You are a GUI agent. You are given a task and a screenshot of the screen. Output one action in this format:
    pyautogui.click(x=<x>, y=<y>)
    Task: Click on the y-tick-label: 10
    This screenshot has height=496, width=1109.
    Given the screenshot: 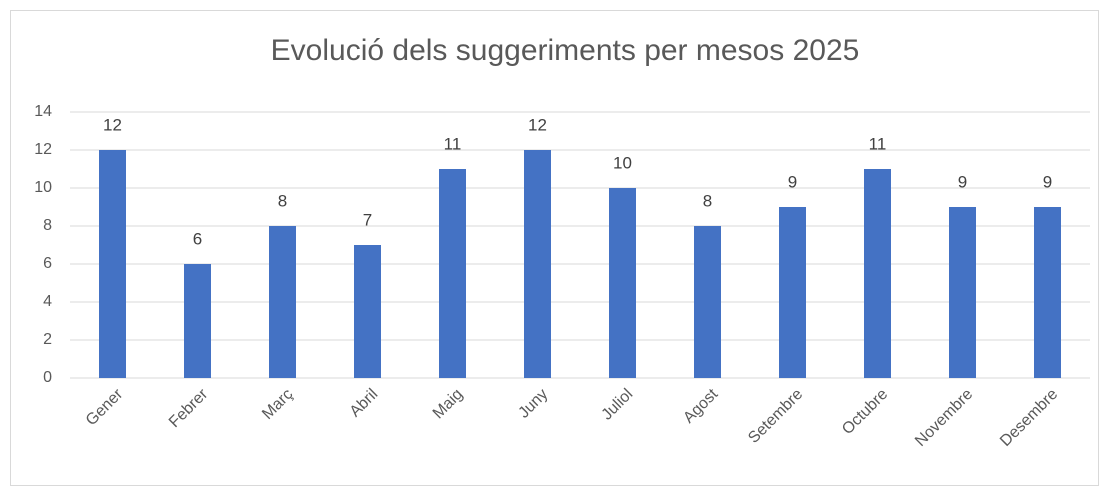 What is the action you would take?
    pyautogui.click(x=43, y=187)
    